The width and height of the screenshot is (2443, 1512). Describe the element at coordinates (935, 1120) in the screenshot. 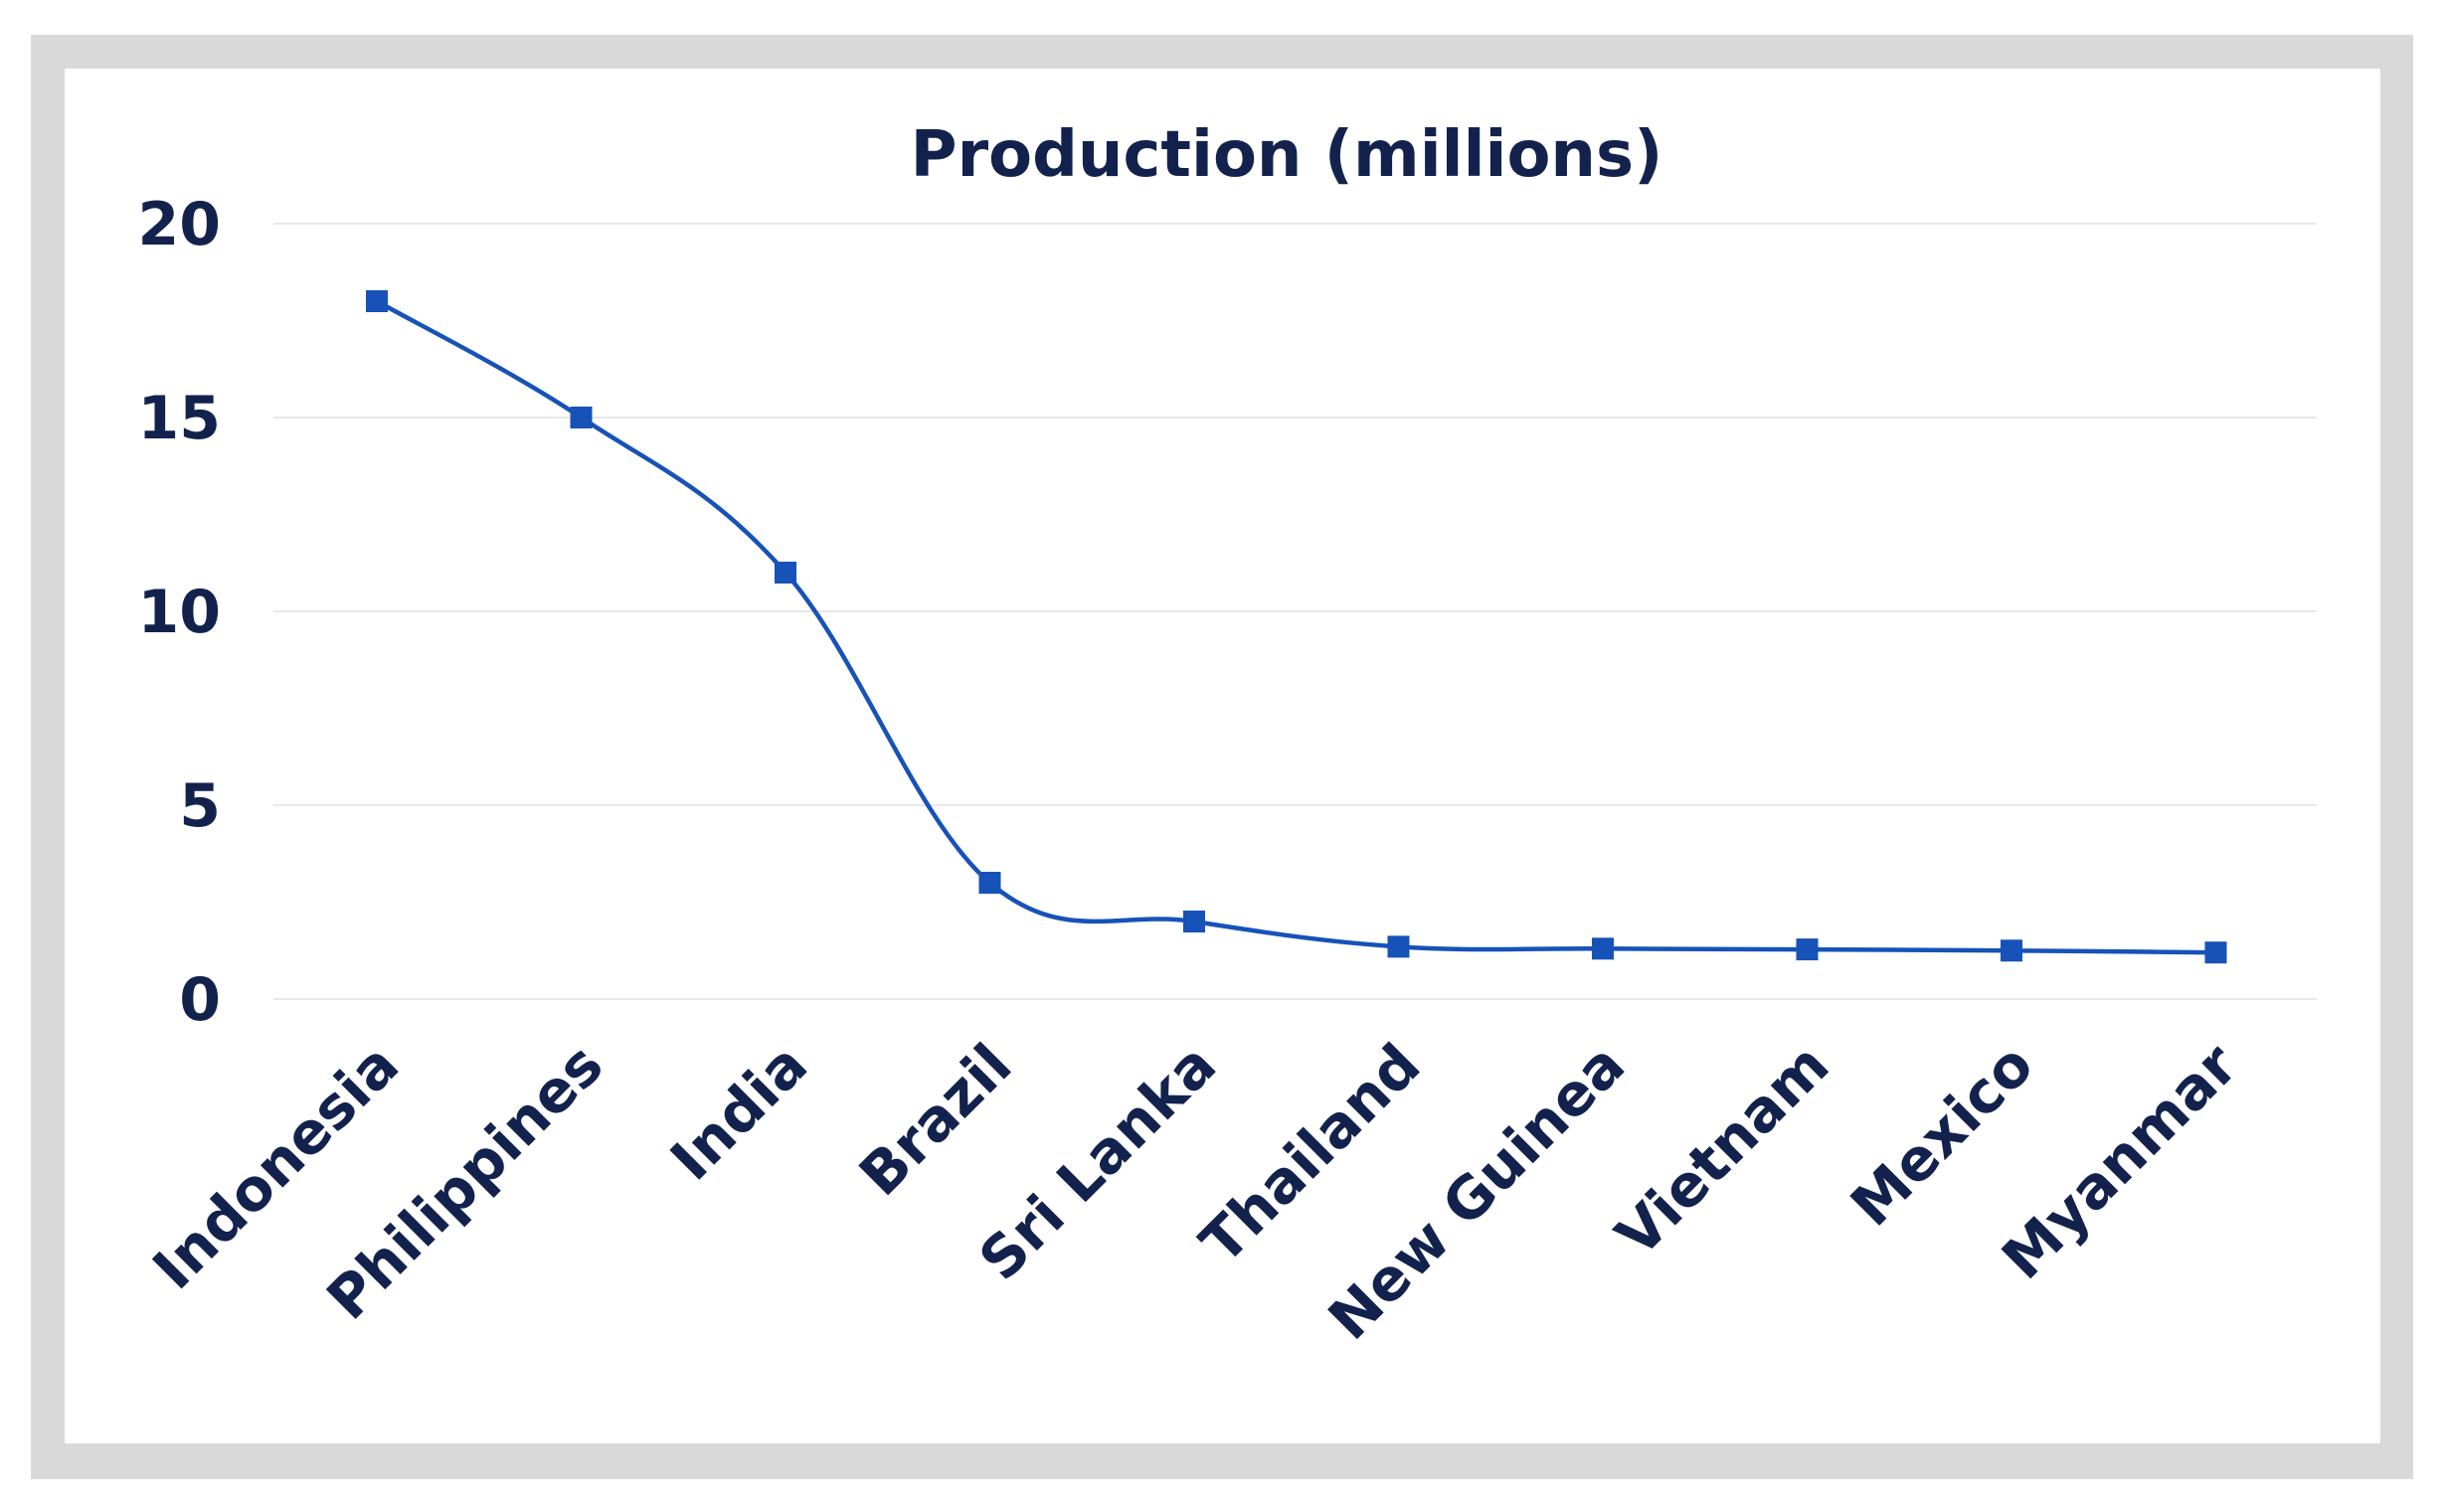

I see `x-category-label: Brazil` at that location.